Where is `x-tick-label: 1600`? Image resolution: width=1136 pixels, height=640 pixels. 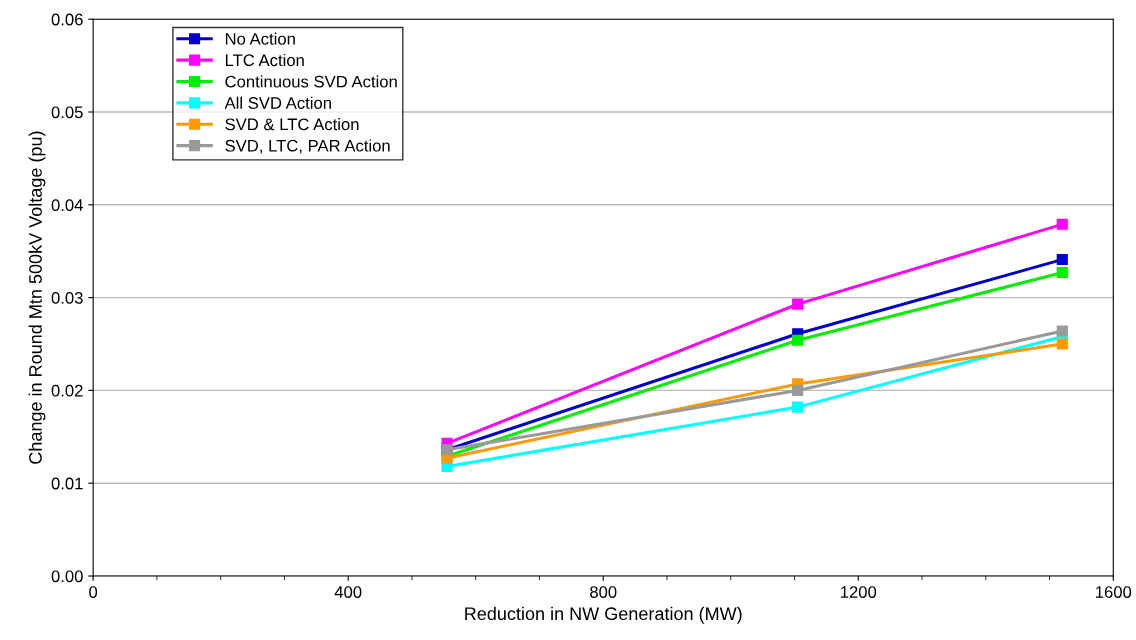
x-tick-label: 1600 is located at coordinates (1114, 592).